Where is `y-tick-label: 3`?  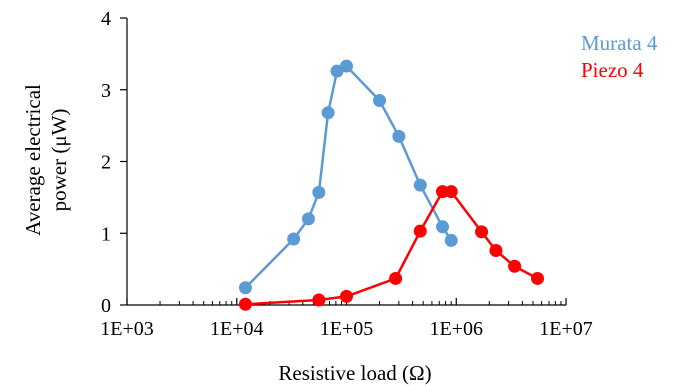 y-tick-label: 3 is located at coordinates (106, 91).